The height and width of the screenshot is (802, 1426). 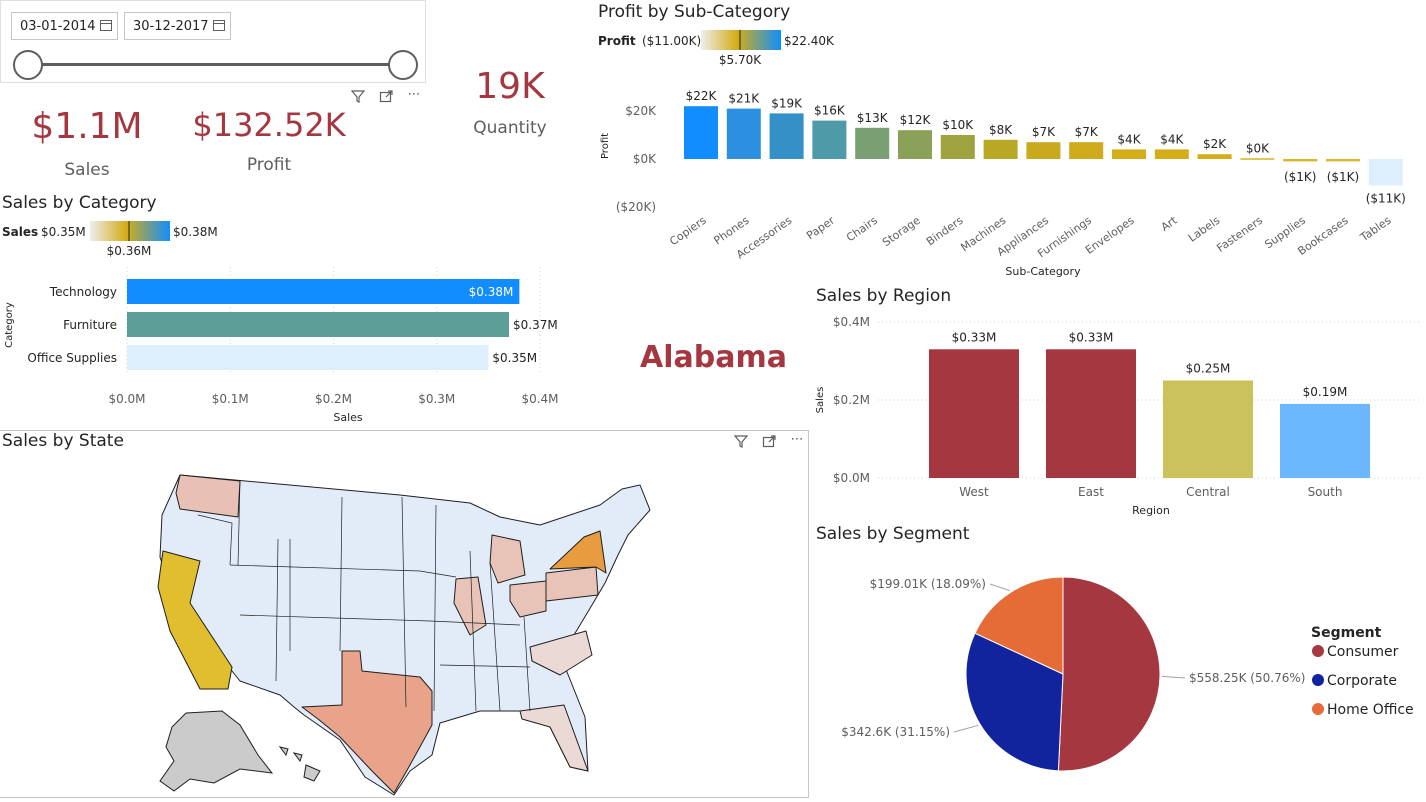 I want to click on state-hawaii, so click(x=299, y=764).